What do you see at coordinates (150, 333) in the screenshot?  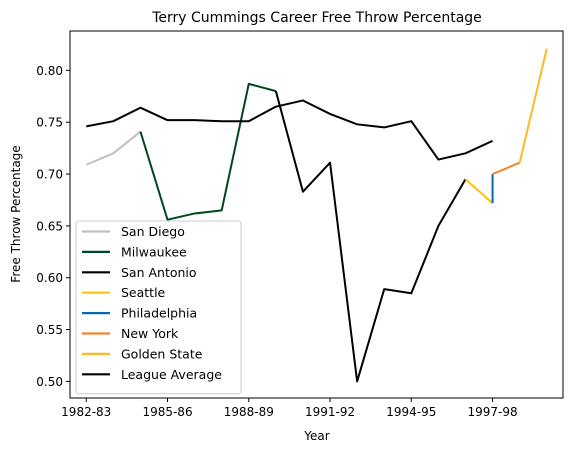 I see `legend-label-new-york: New York` at bounding box center [150, 333].